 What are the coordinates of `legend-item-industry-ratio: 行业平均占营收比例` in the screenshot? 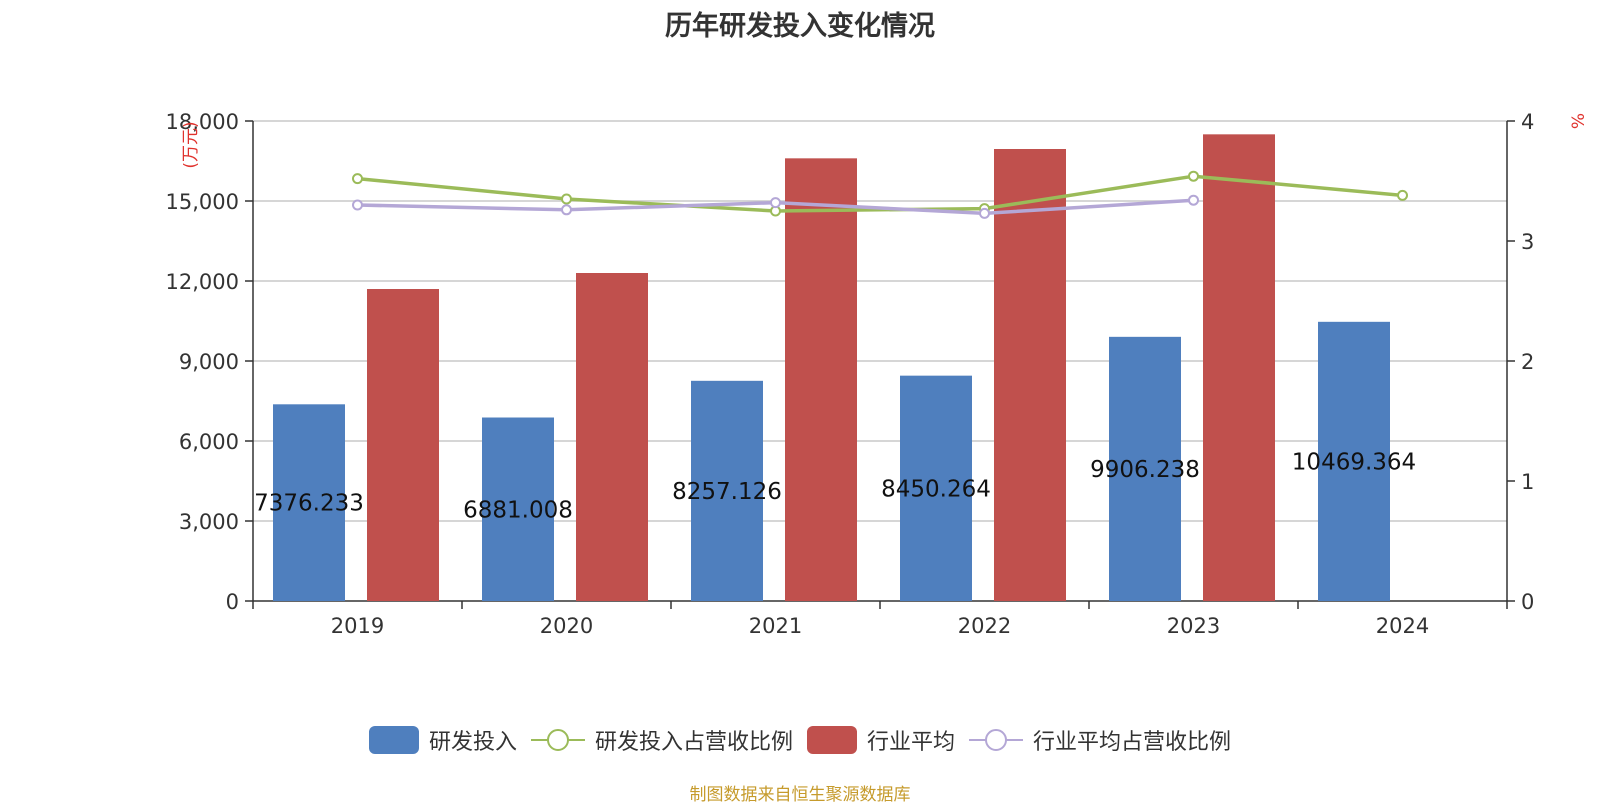 It's located at (1100, 740).